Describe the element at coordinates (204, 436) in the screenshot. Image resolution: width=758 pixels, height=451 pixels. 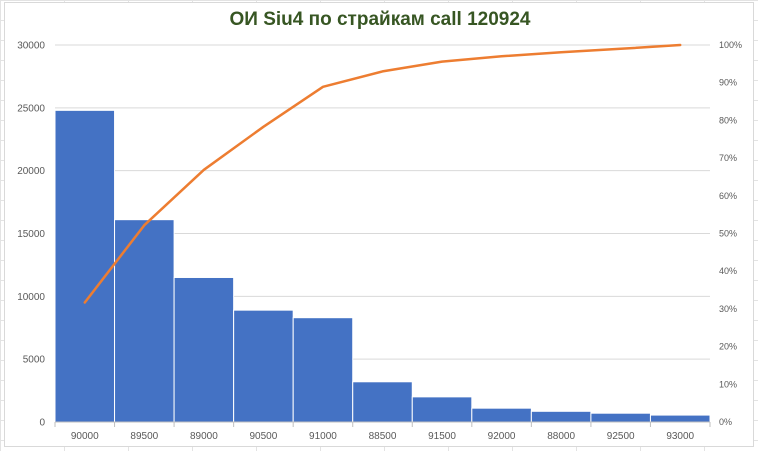
I see `x-tick-label: 89000` at that location.